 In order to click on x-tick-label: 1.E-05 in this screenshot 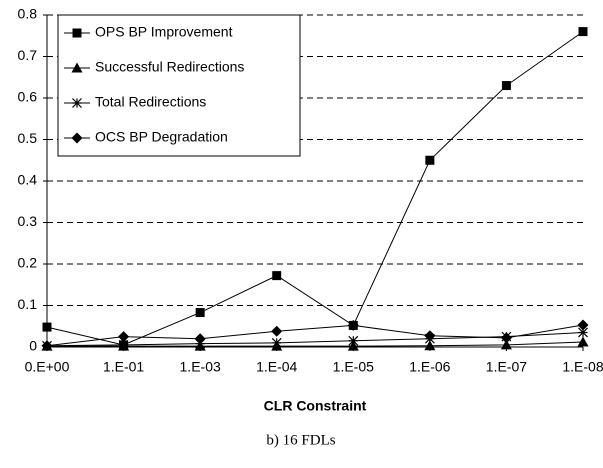, I will do `click(353, 367)`.